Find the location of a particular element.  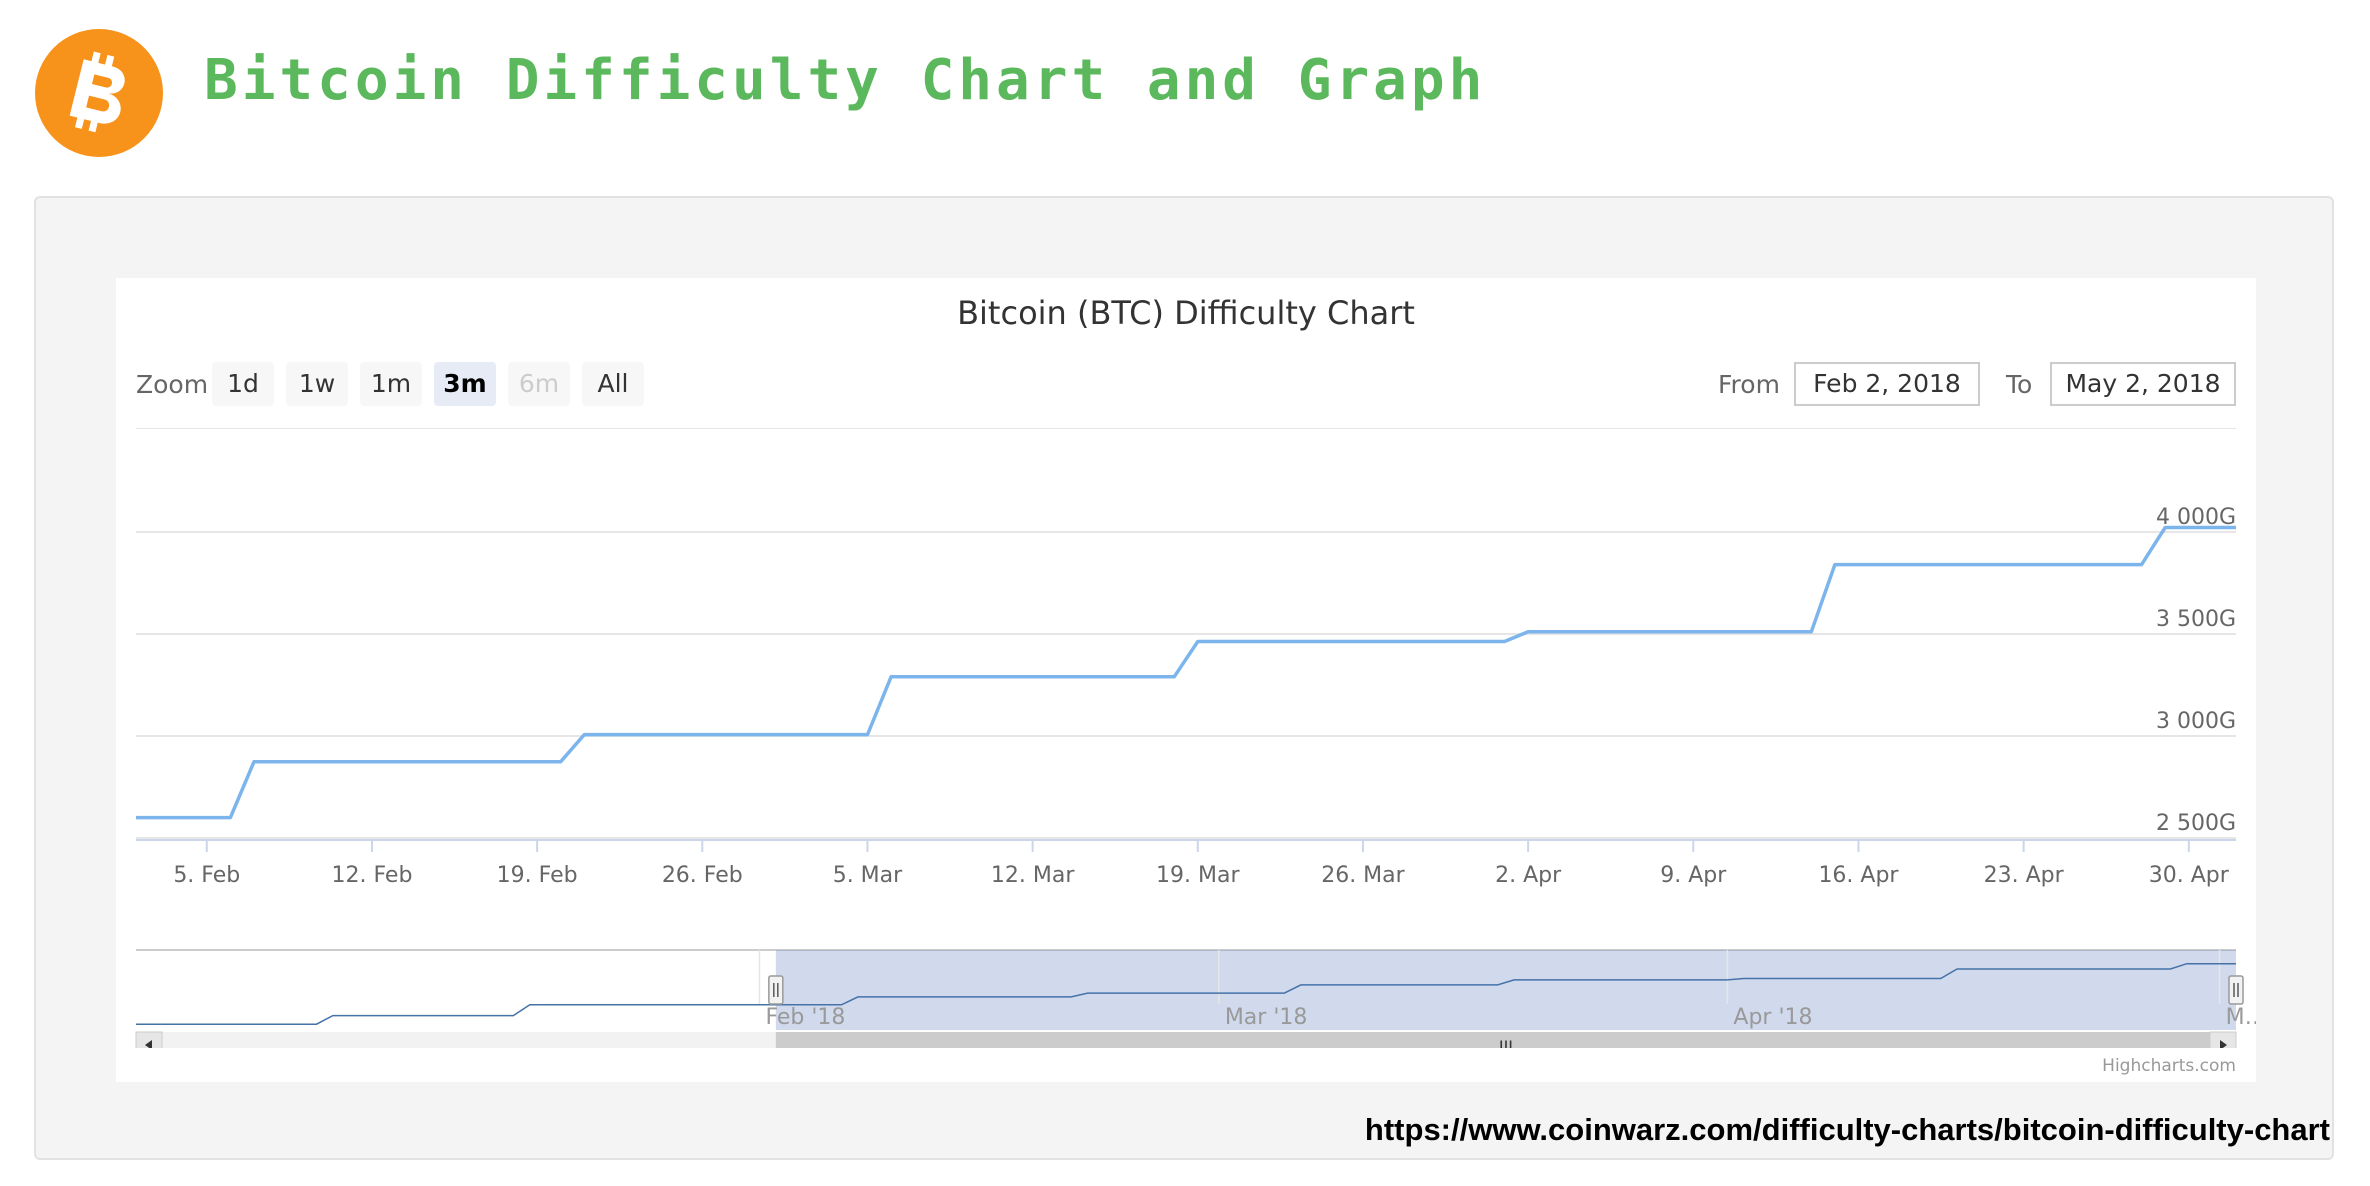

navigator-selected-range is located at coordinates (1505, 990).